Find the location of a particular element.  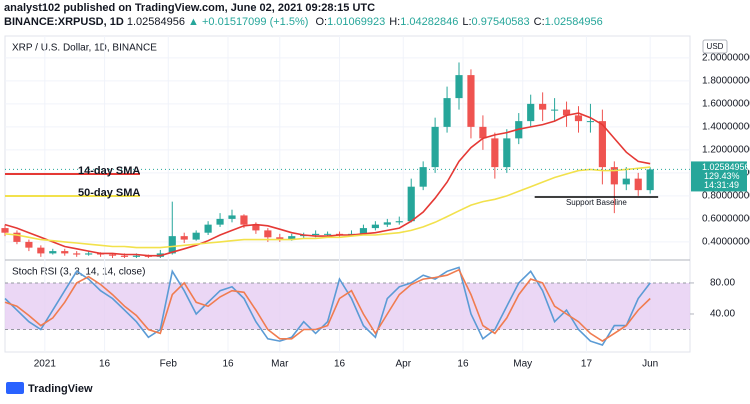

x-tick-label: 2021 is located at coordinates (45, 364).